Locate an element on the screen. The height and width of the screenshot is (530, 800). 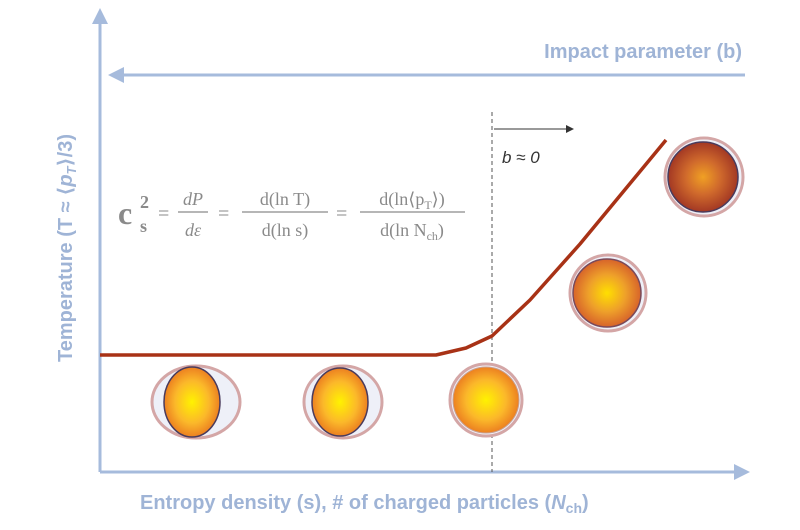
x-axis-arrowhead is located at coordinates (742, 472).